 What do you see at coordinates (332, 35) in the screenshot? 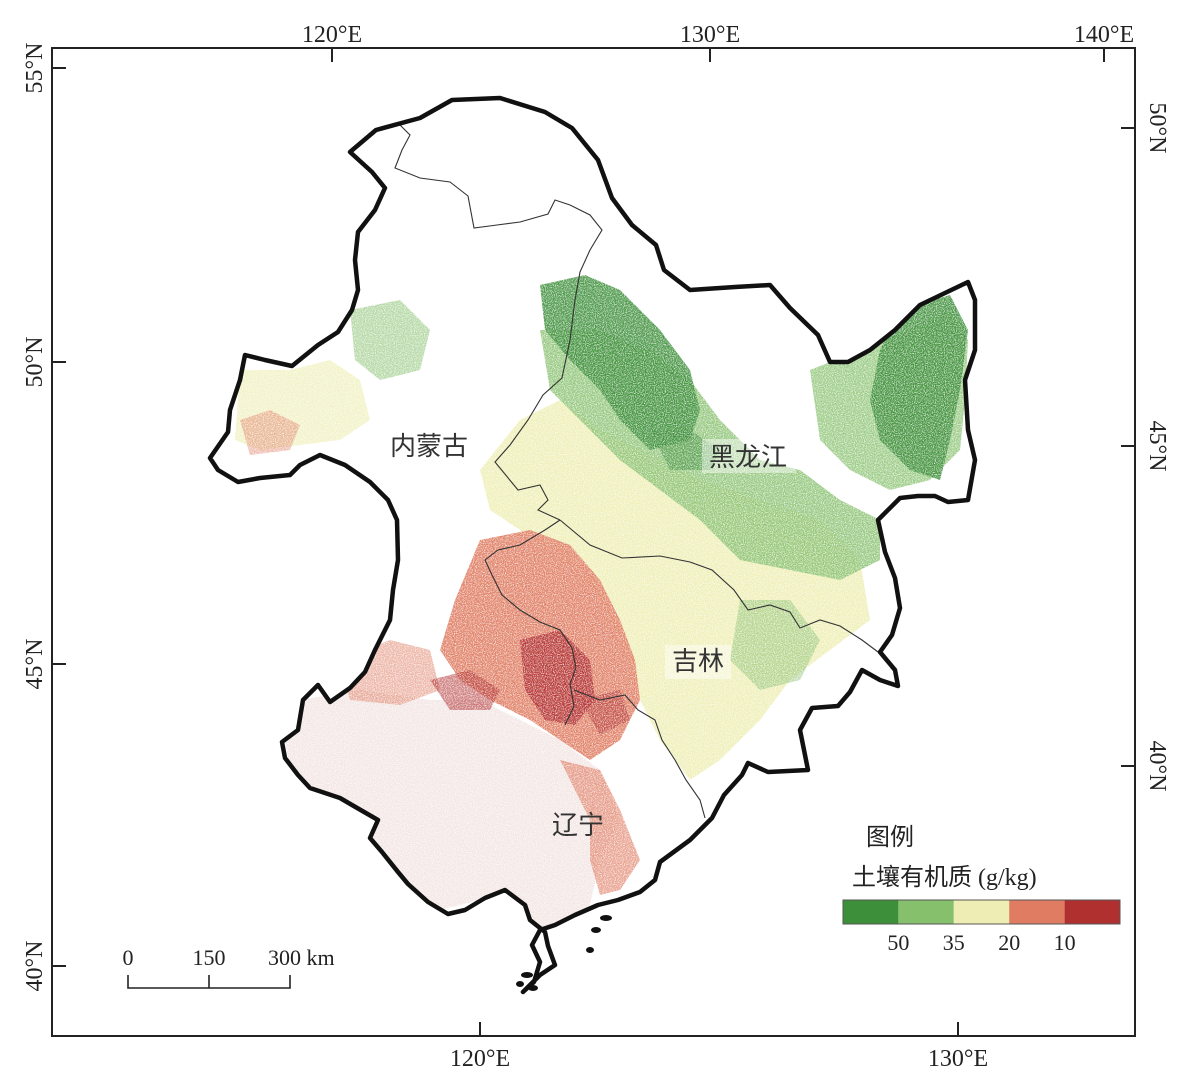
I see `top-tick-label: 120°E` at bounding box center [332, 35].